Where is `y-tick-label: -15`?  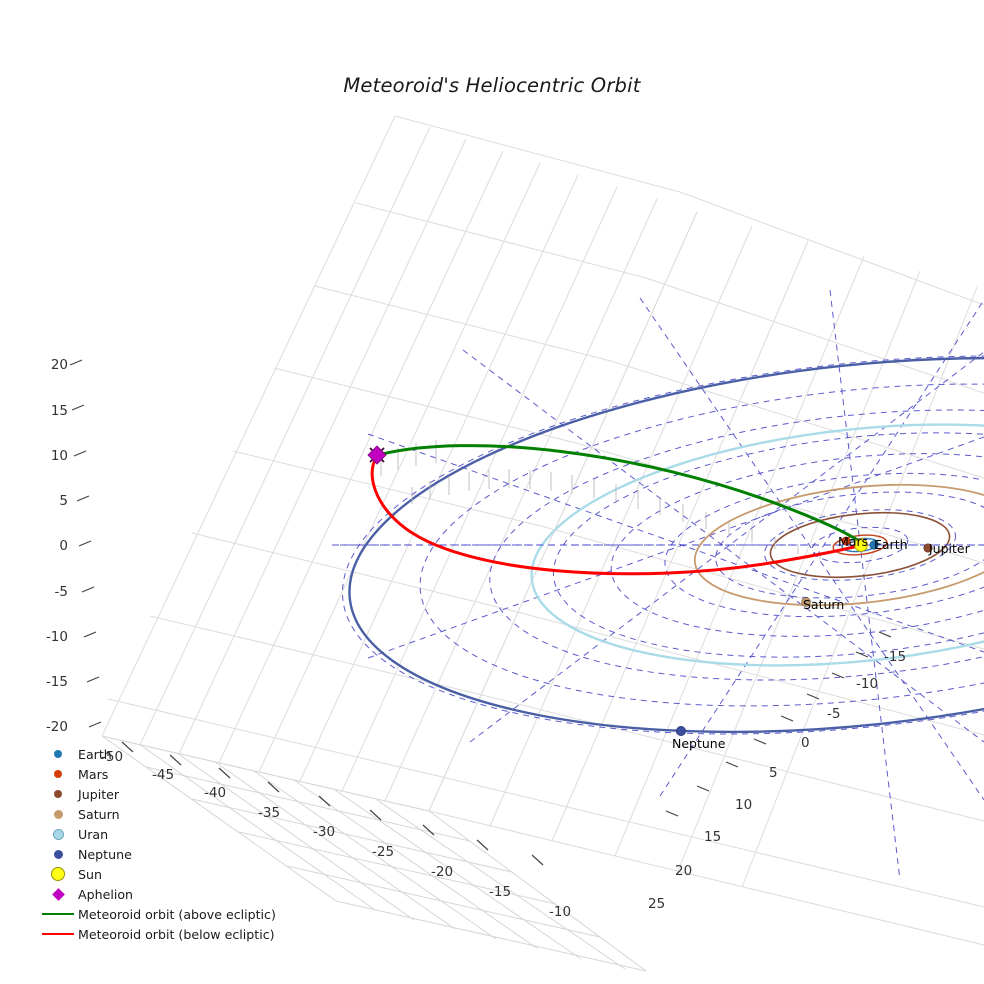 y-tick-label: -15 is located at coordinates (895, 657).